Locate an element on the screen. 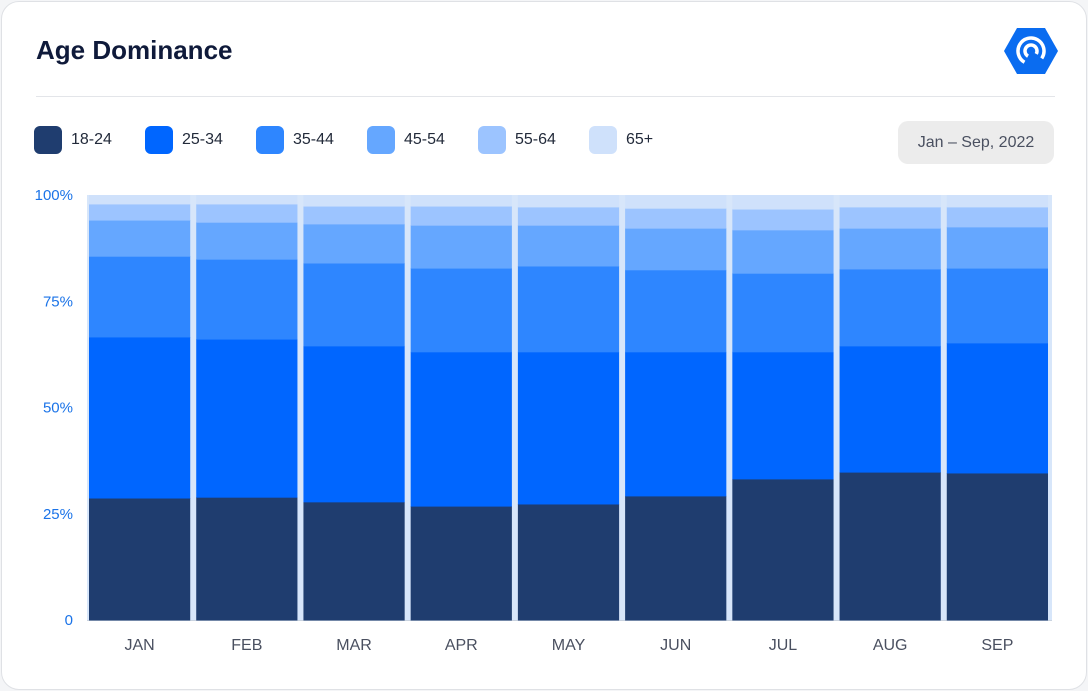 The image size is (1088, 691). x-tick-label: MAR is located at coordinates (354, 645).